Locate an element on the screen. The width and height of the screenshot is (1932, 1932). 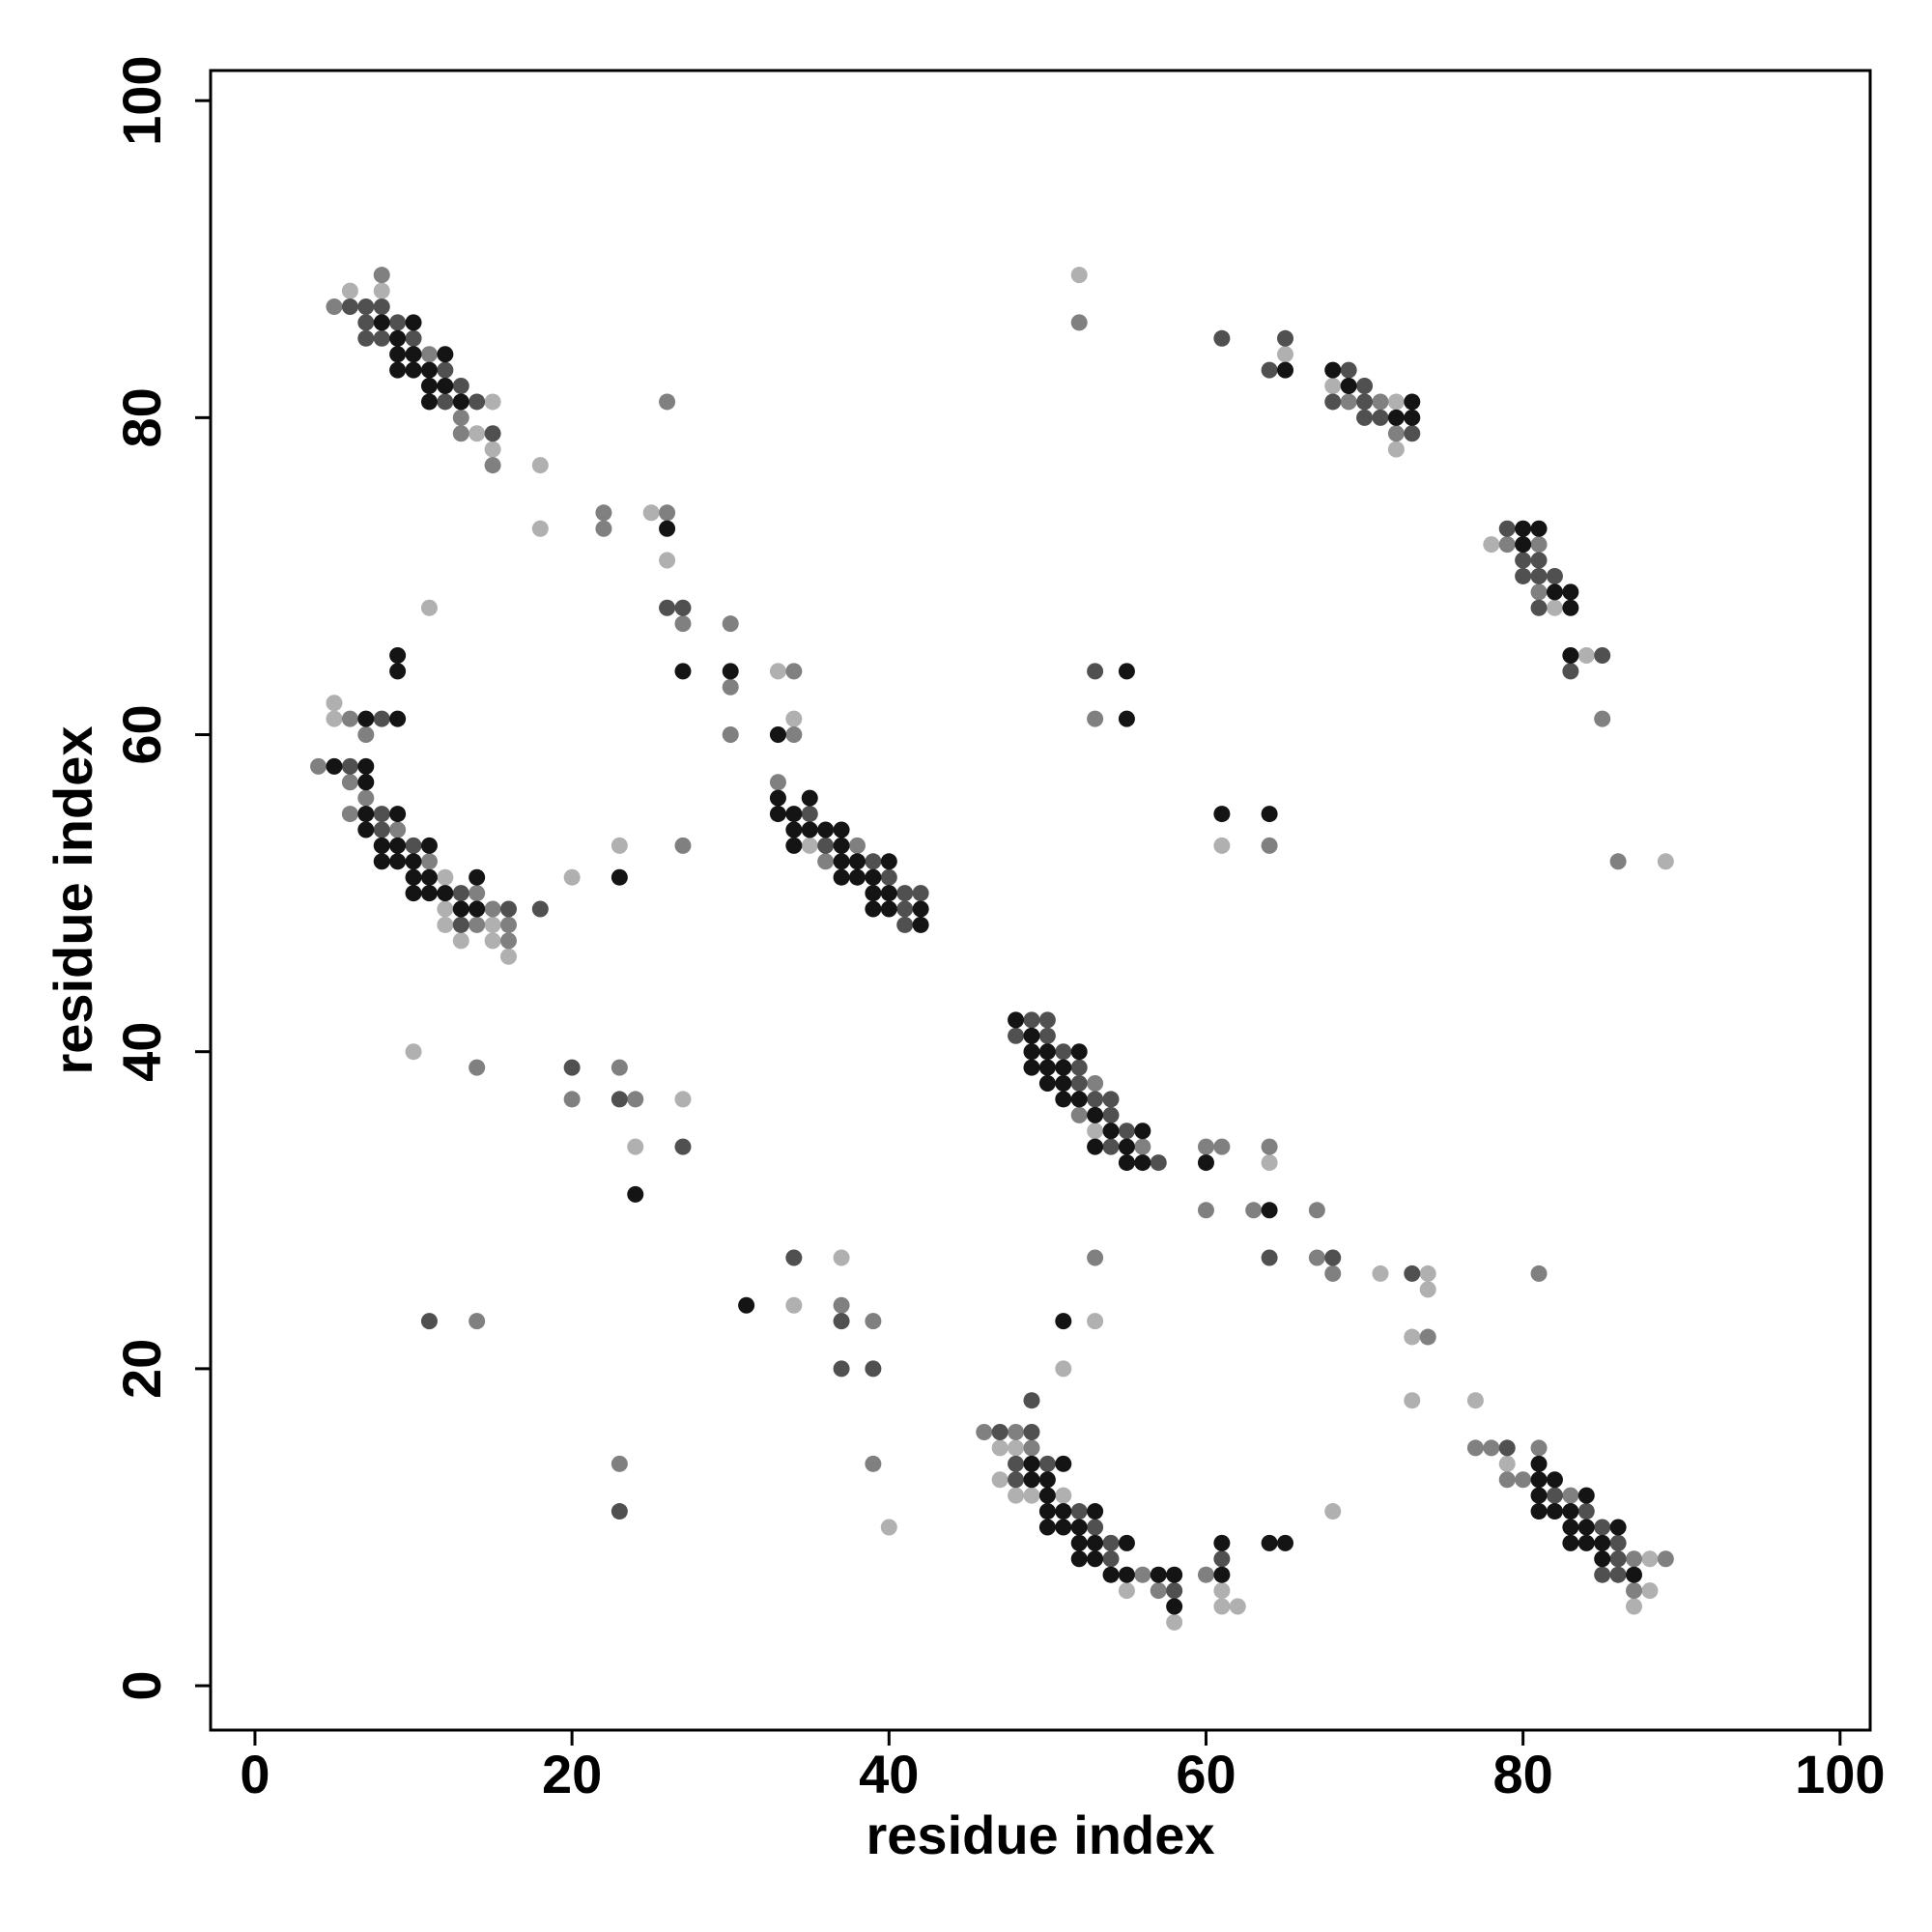
y-tick-label: 20 is located at coordinates (141, 1369).